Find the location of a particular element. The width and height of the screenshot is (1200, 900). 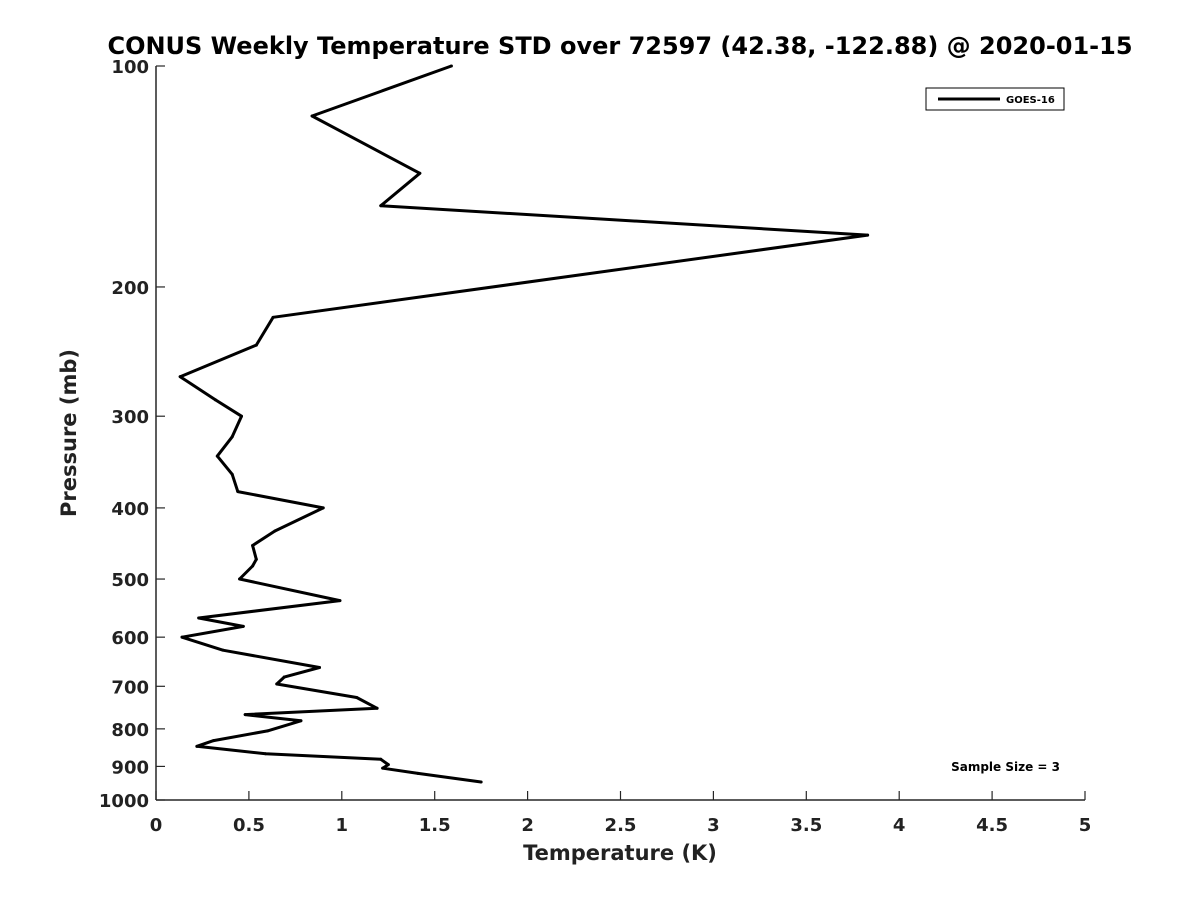

chart-legend: GOES-16 is located at coordinates (995, 99).